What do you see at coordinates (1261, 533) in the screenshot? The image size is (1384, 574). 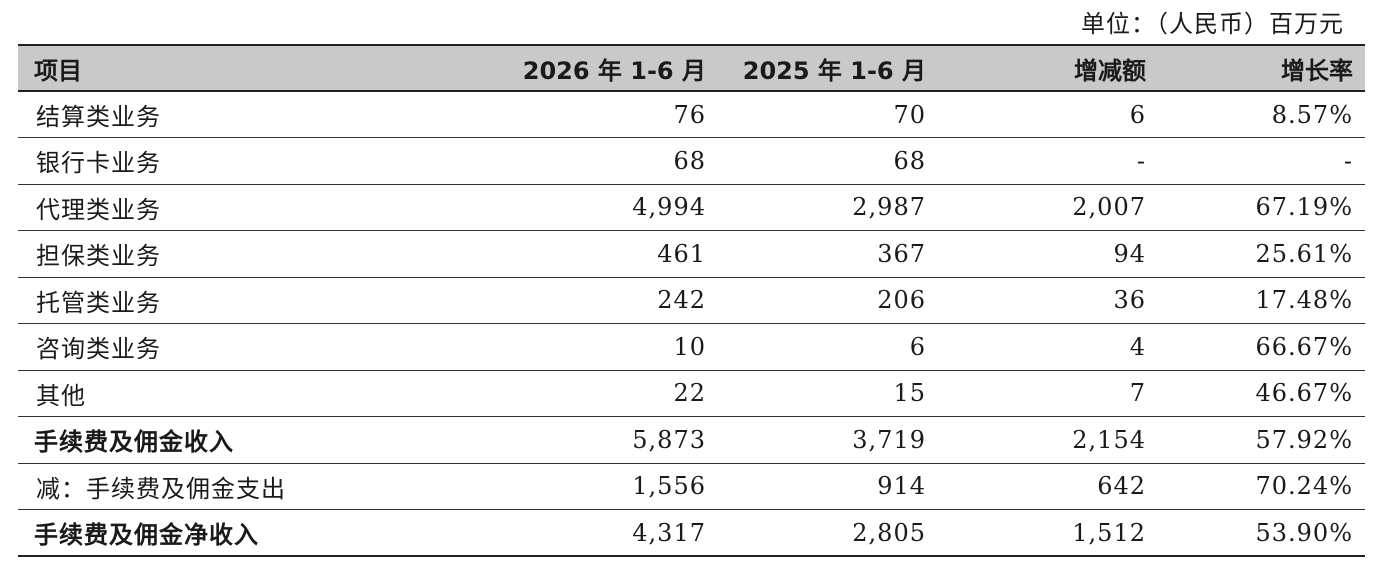 I see `cell-growth-rate: 53.90%` at bounding box center [1261, 533].